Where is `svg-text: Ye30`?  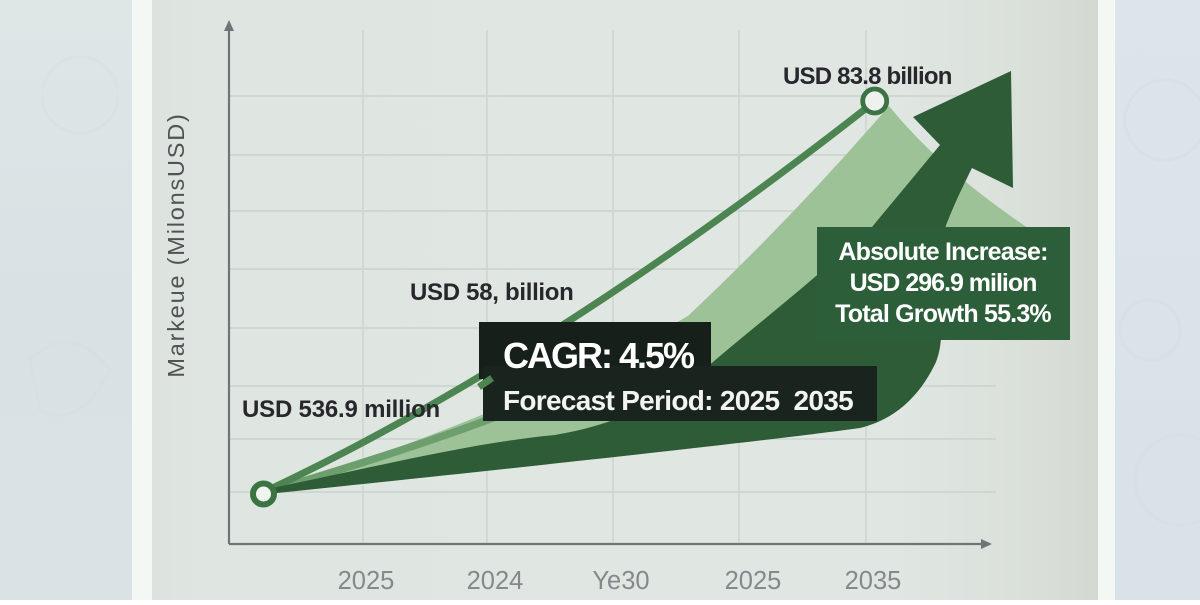 svg-text: Ye30 is located at coordinates (620, 581).